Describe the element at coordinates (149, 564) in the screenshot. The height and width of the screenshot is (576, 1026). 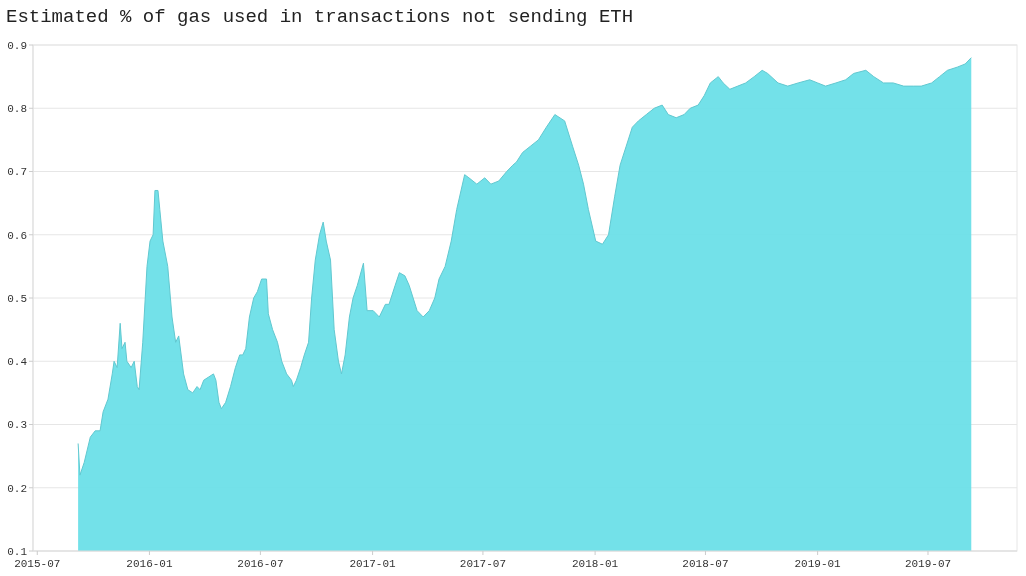
I see `x-tick-label: 2016-01` at that location.